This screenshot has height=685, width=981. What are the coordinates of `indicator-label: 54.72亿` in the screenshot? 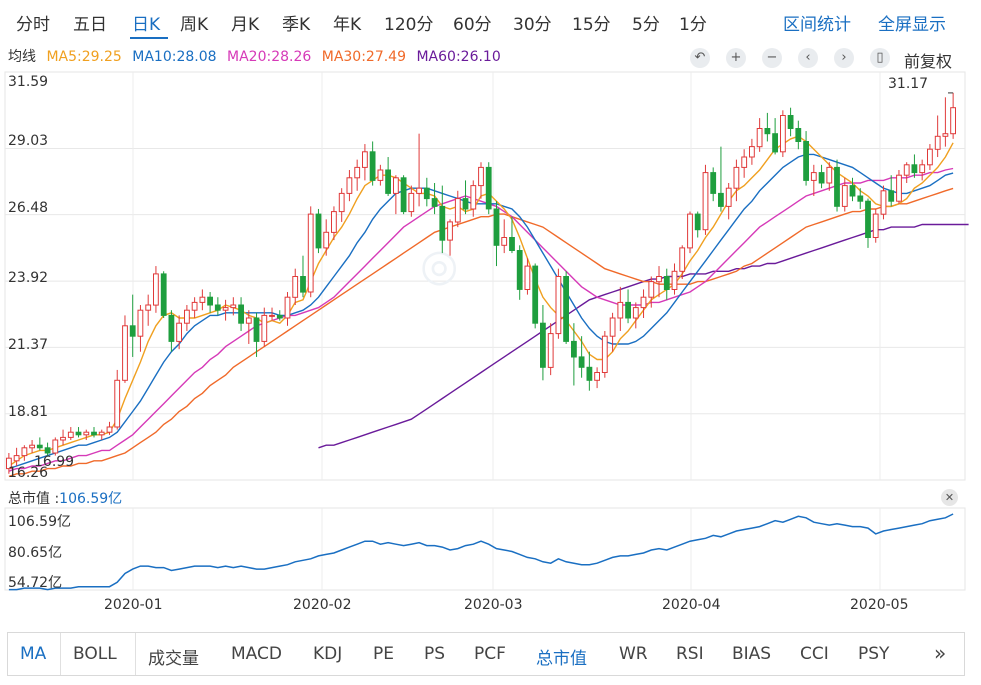 It's located at (35, 583).